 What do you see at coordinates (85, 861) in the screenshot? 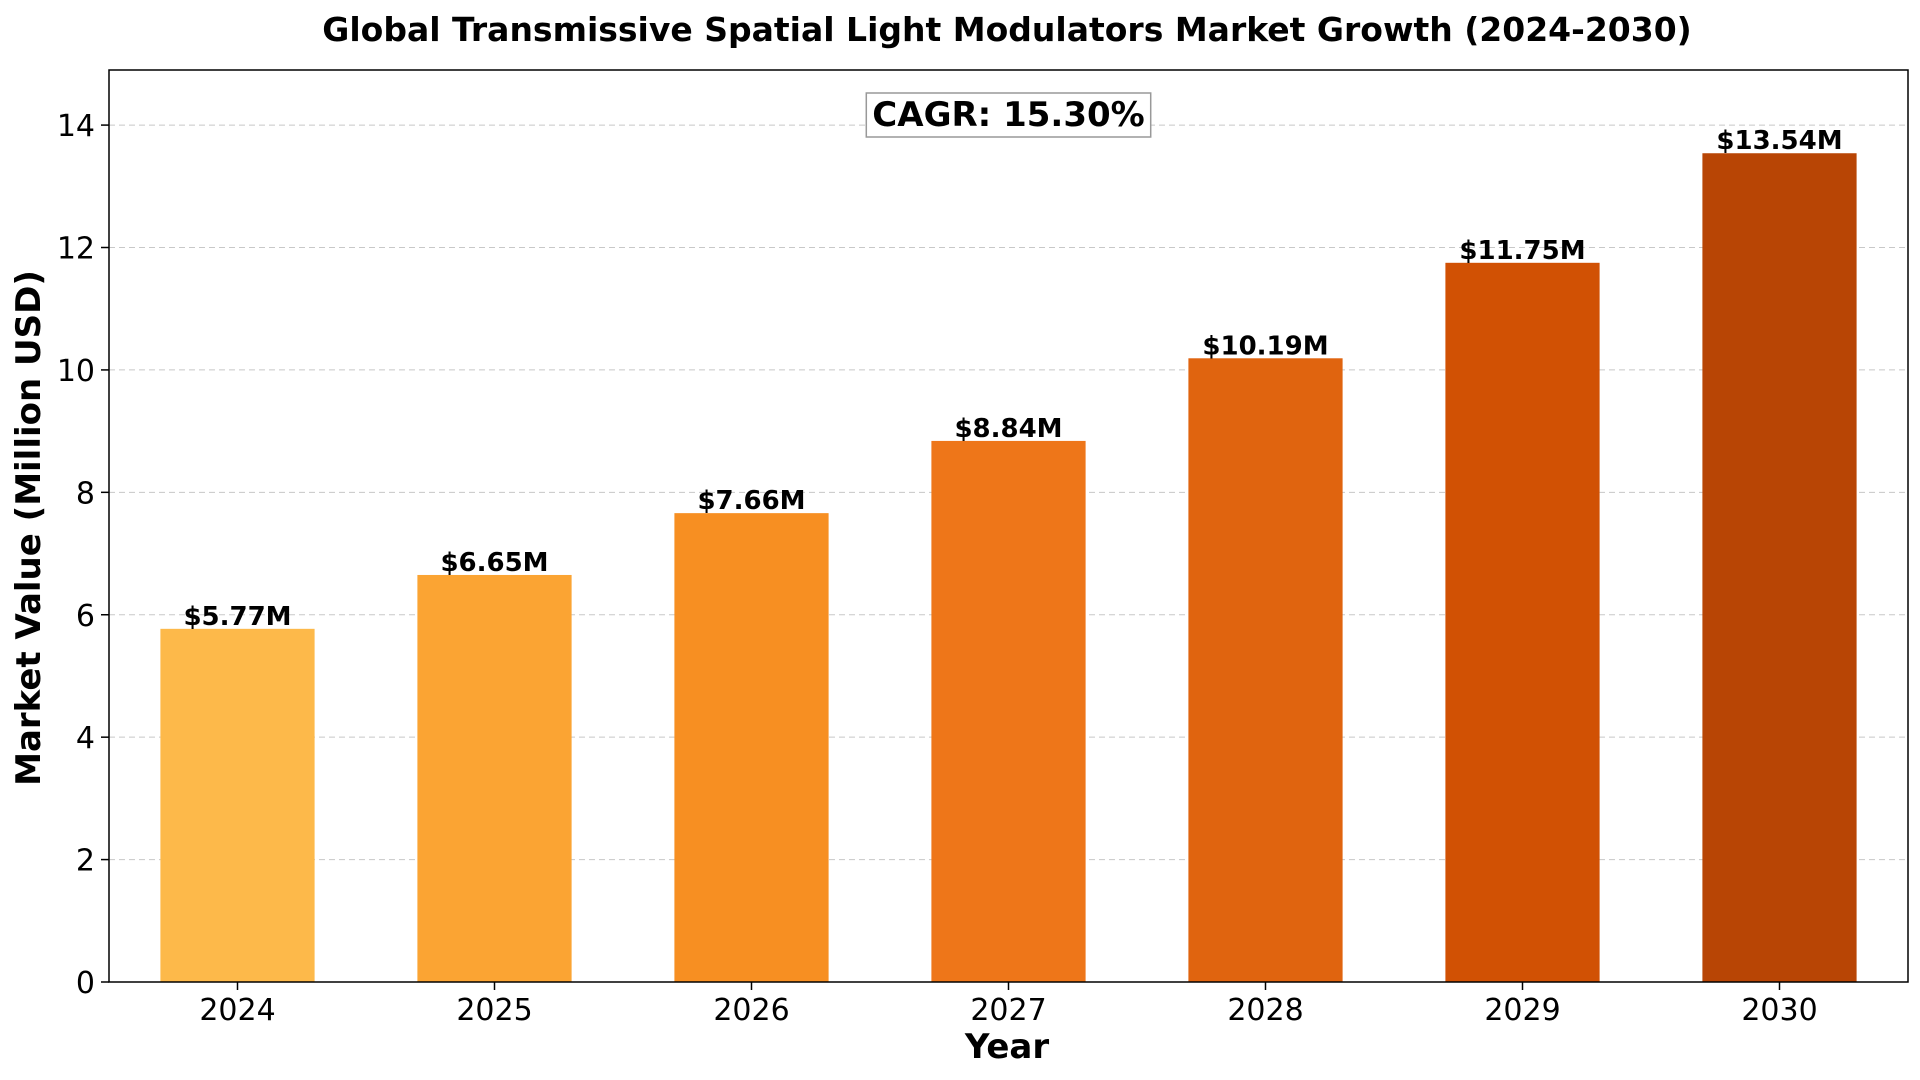
I see `y-tick-label: 2` at bounding box center [85, 861].